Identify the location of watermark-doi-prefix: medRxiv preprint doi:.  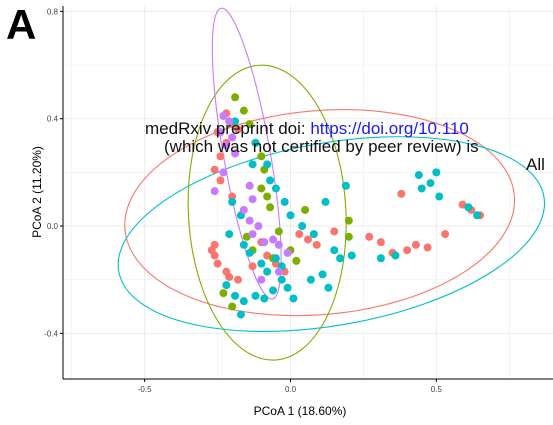
(228, 128).